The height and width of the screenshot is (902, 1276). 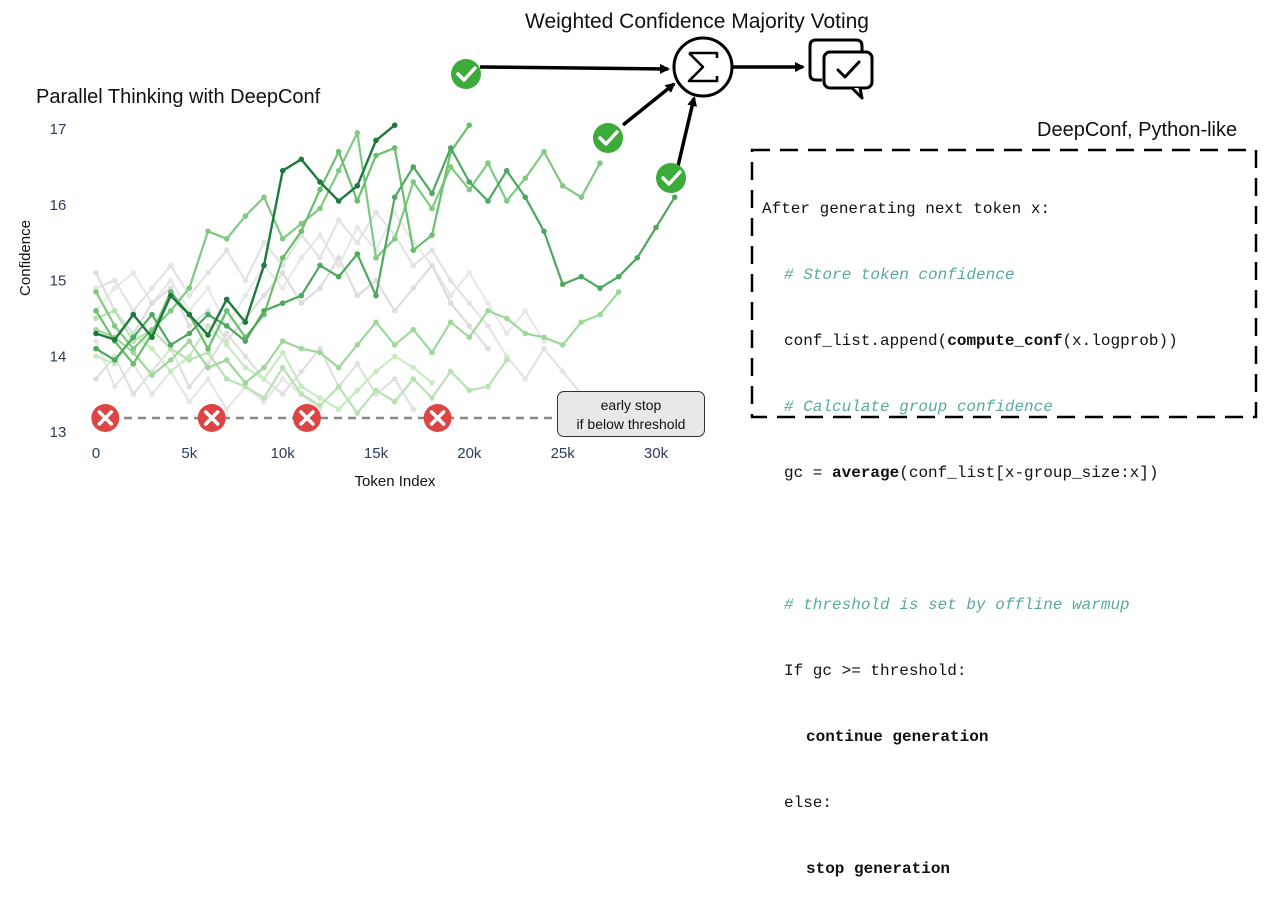 What do you see at coordinates (96, 453) in the screenshot?
I see `x-tick-label: 0` at bounding box center [96, 453].